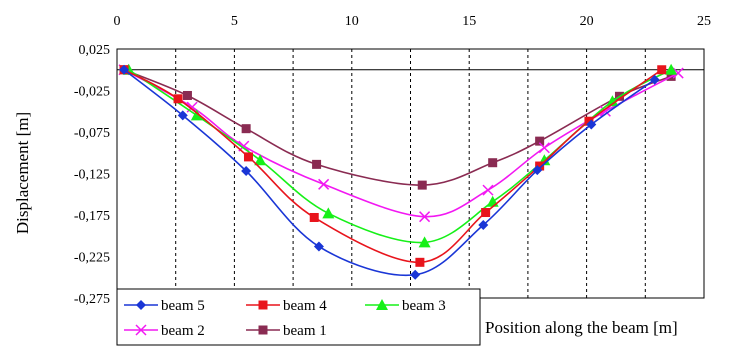  What do you see at coordinates (352, 21) in the screenshot?
I see `x-tick-label: 10` at bounding box center [352, 21].